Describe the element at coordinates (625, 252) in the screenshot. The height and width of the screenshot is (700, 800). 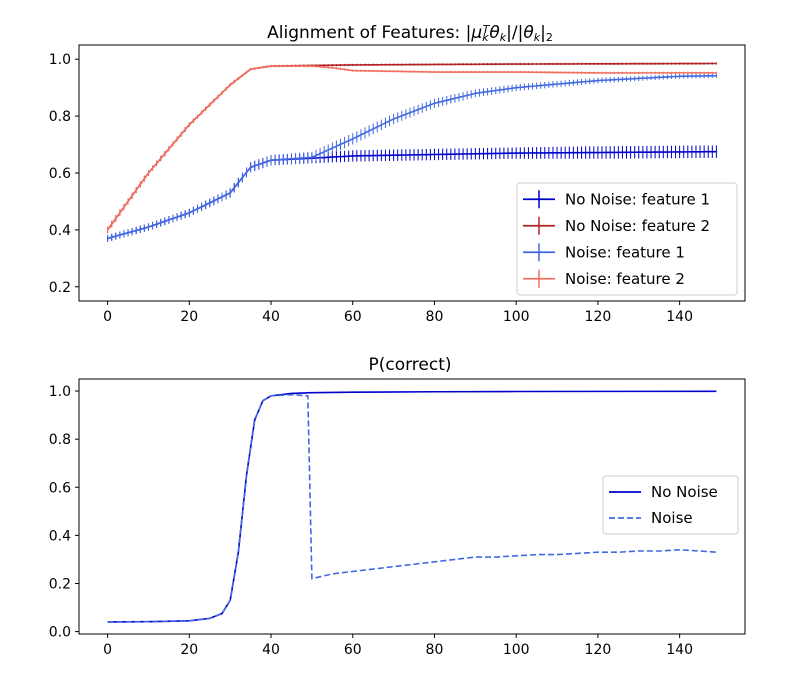
I see `legend-label: Noise: feature 1` at that location.